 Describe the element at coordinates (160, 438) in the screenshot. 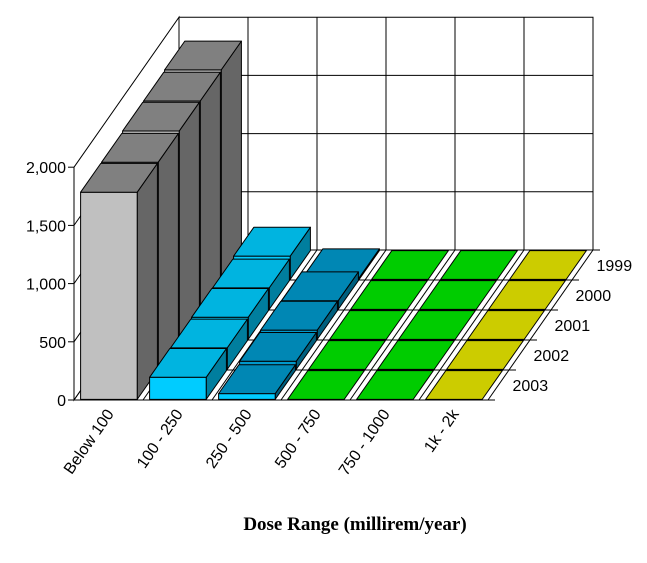

I see `x-category-label: 100 - 250` at that location.